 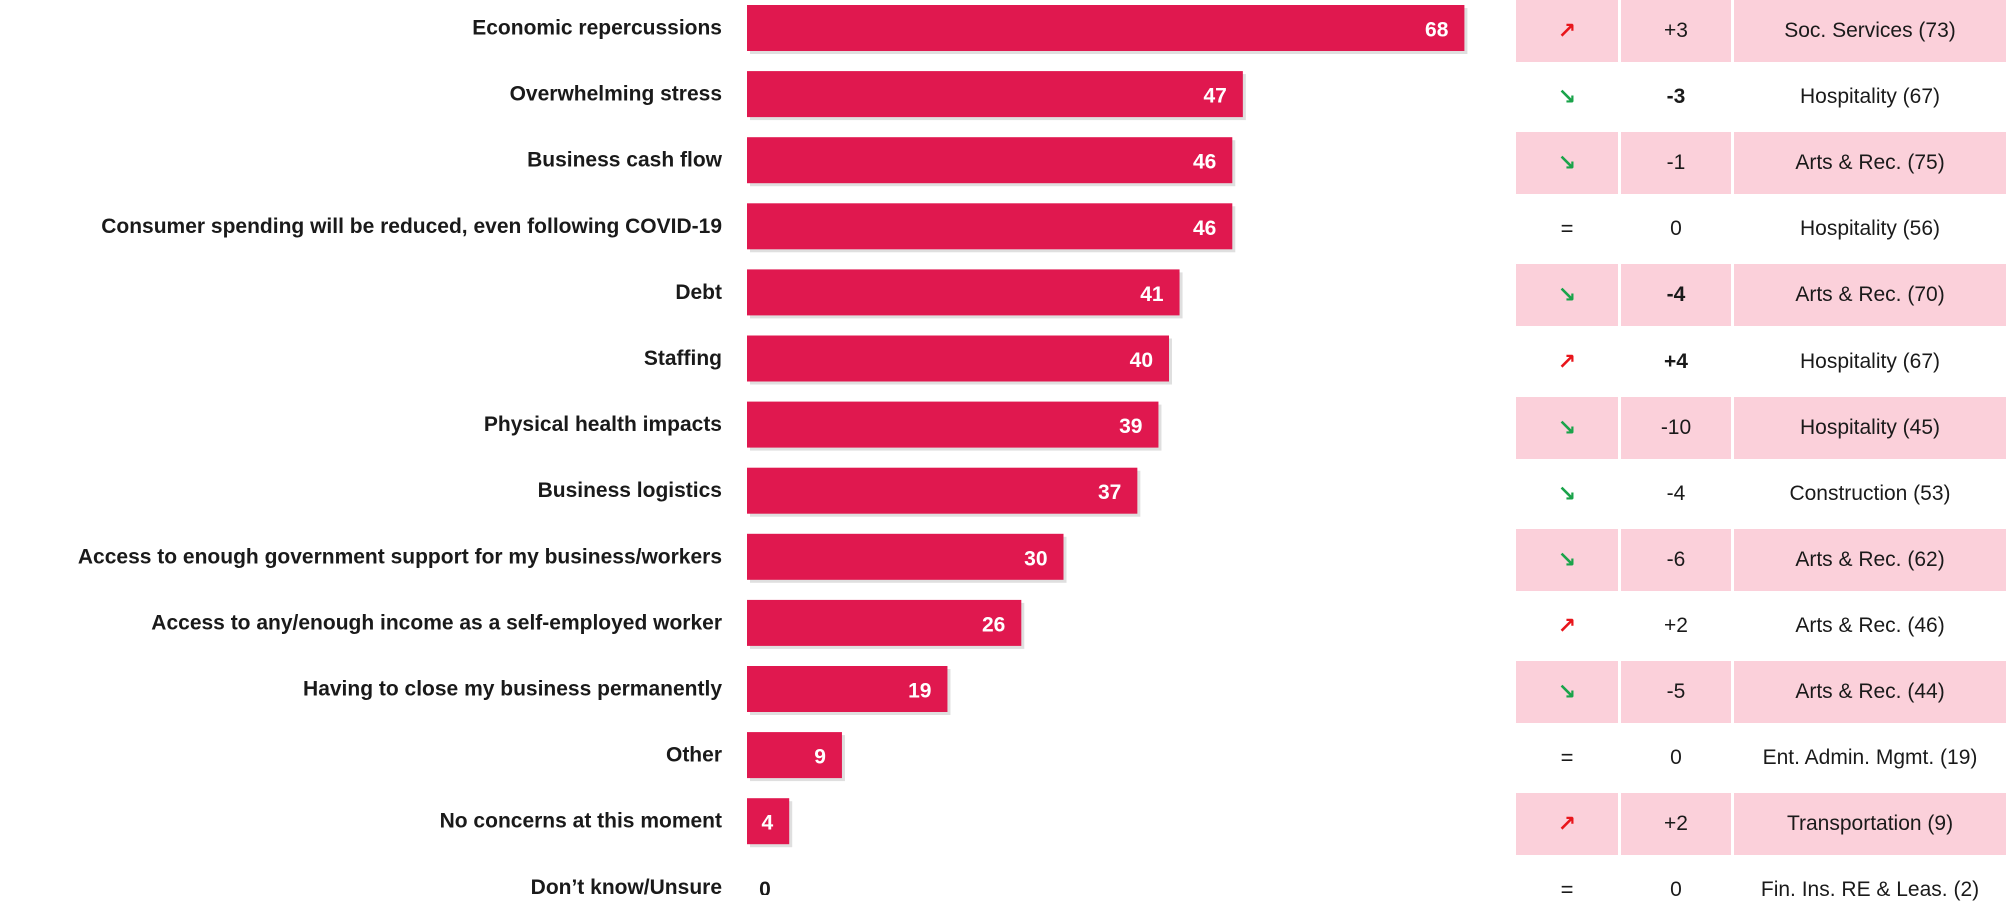 I want to click on value-label: 19, so click(x=919, y=691).